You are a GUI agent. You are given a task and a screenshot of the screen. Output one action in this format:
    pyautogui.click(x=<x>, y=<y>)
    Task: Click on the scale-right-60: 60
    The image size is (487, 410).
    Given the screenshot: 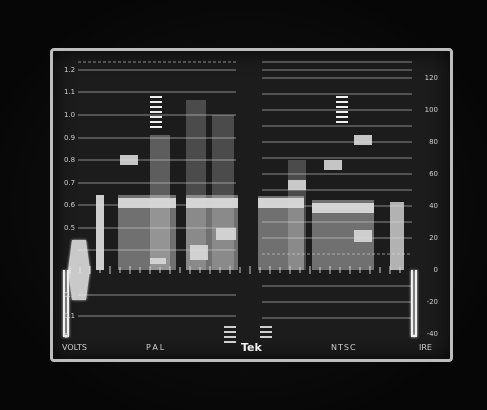 What is the action you would take?
    pyautogui.click(x=433, y=174)
    